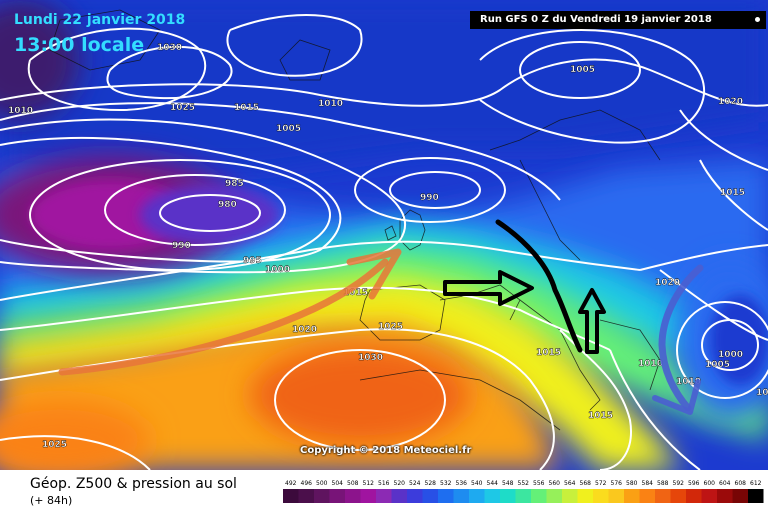  I want to click on scale-tick-label: 544, so click(493, 483).